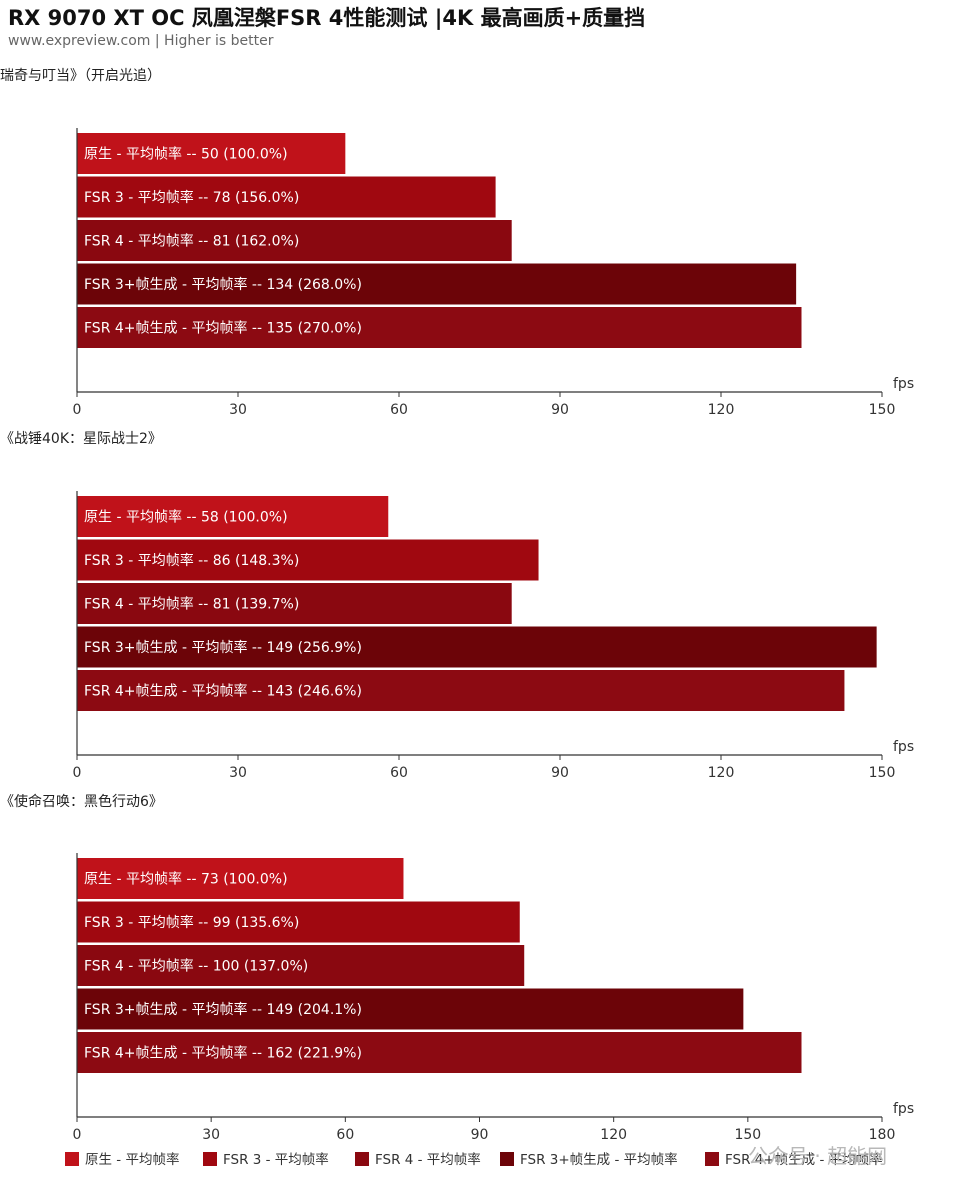 The width and height of the screenshot is (960, 1194). What do you see at coordinates (223, 1053) in the screenshot?
I see `bar-label: FSR 4+帧生成 - 平均帧率 -- 162 (221.9%)` at bounding box center [223, 1053].